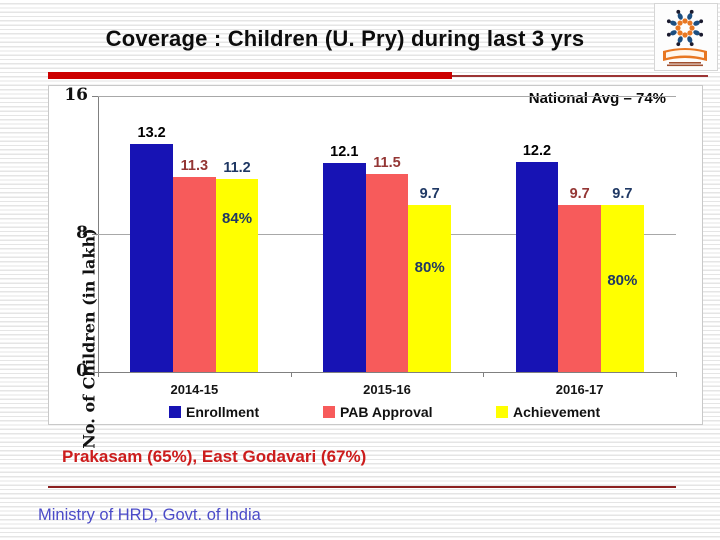  What do you see at coordinates (76, 95) in the screenshot?
I see `y-tick-label-16: 16` at bounding box center [76, 95].